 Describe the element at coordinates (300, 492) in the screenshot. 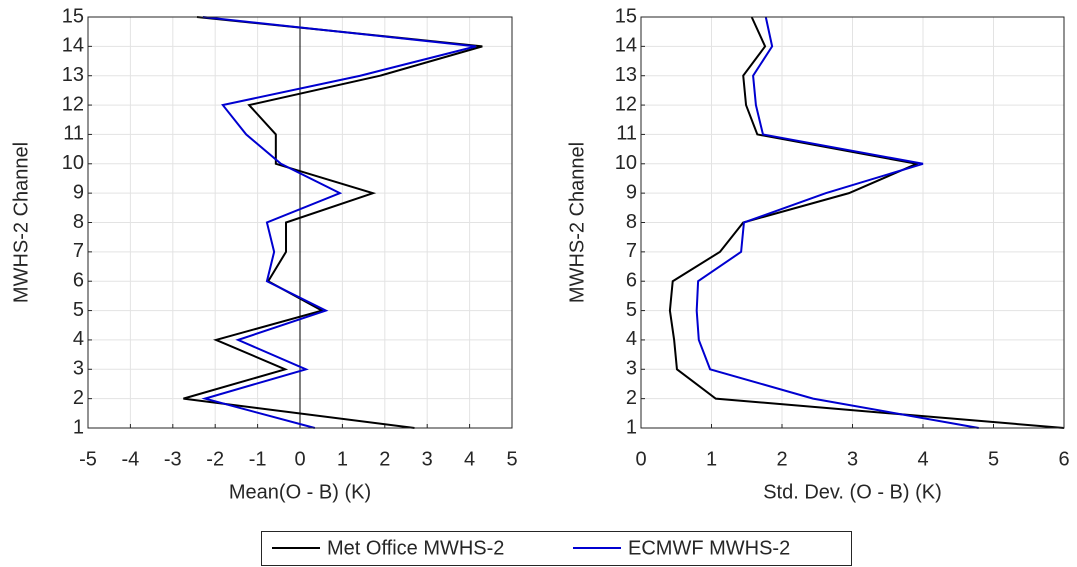

I see `x-axis-label: Mean(O - B) (K)` at that location.